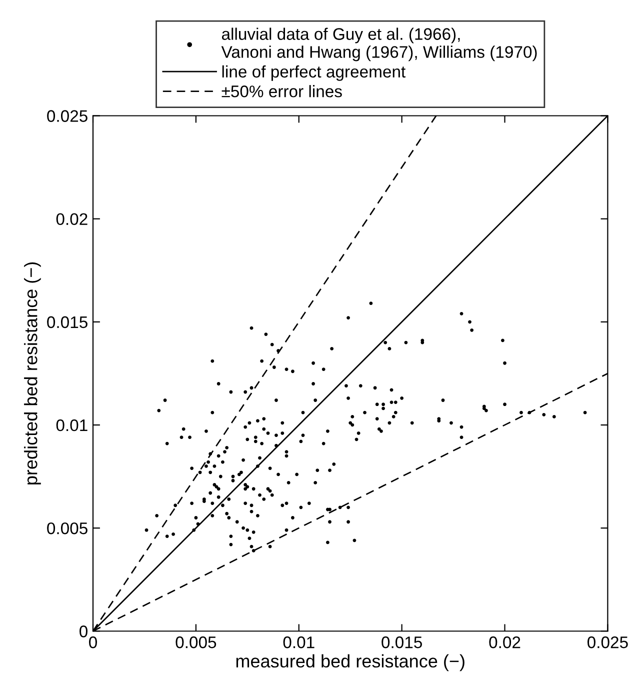 This screenshot has height=689, width=637. What do you see at coordinates (93, 642) in the screenshot?
I see `x-tick-label: 0` at bounding box center [93, 642].